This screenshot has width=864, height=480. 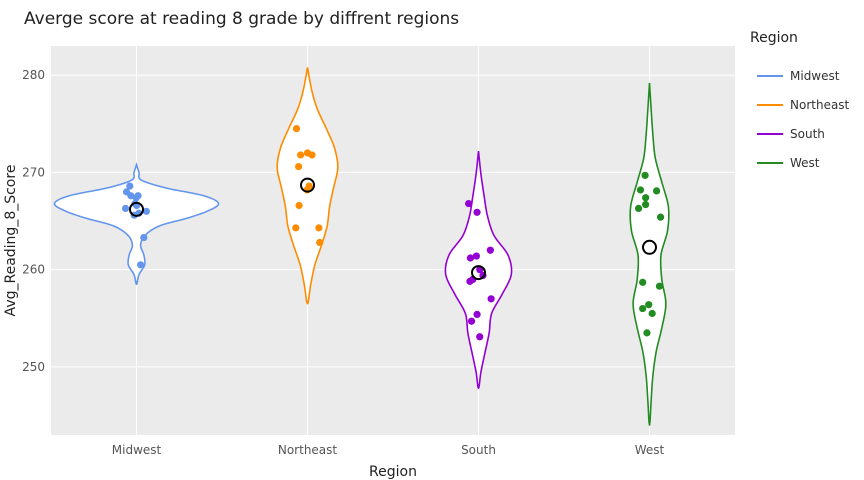 I want to click on x-tick-label: South, so click(x=478, y=450).